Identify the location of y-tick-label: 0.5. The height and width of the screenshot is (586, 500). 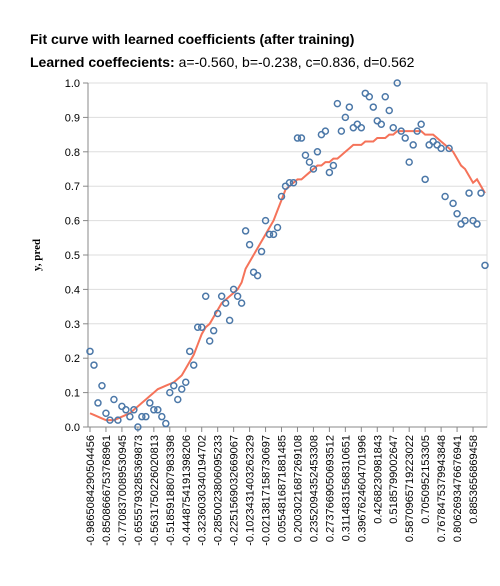
(72, 256).